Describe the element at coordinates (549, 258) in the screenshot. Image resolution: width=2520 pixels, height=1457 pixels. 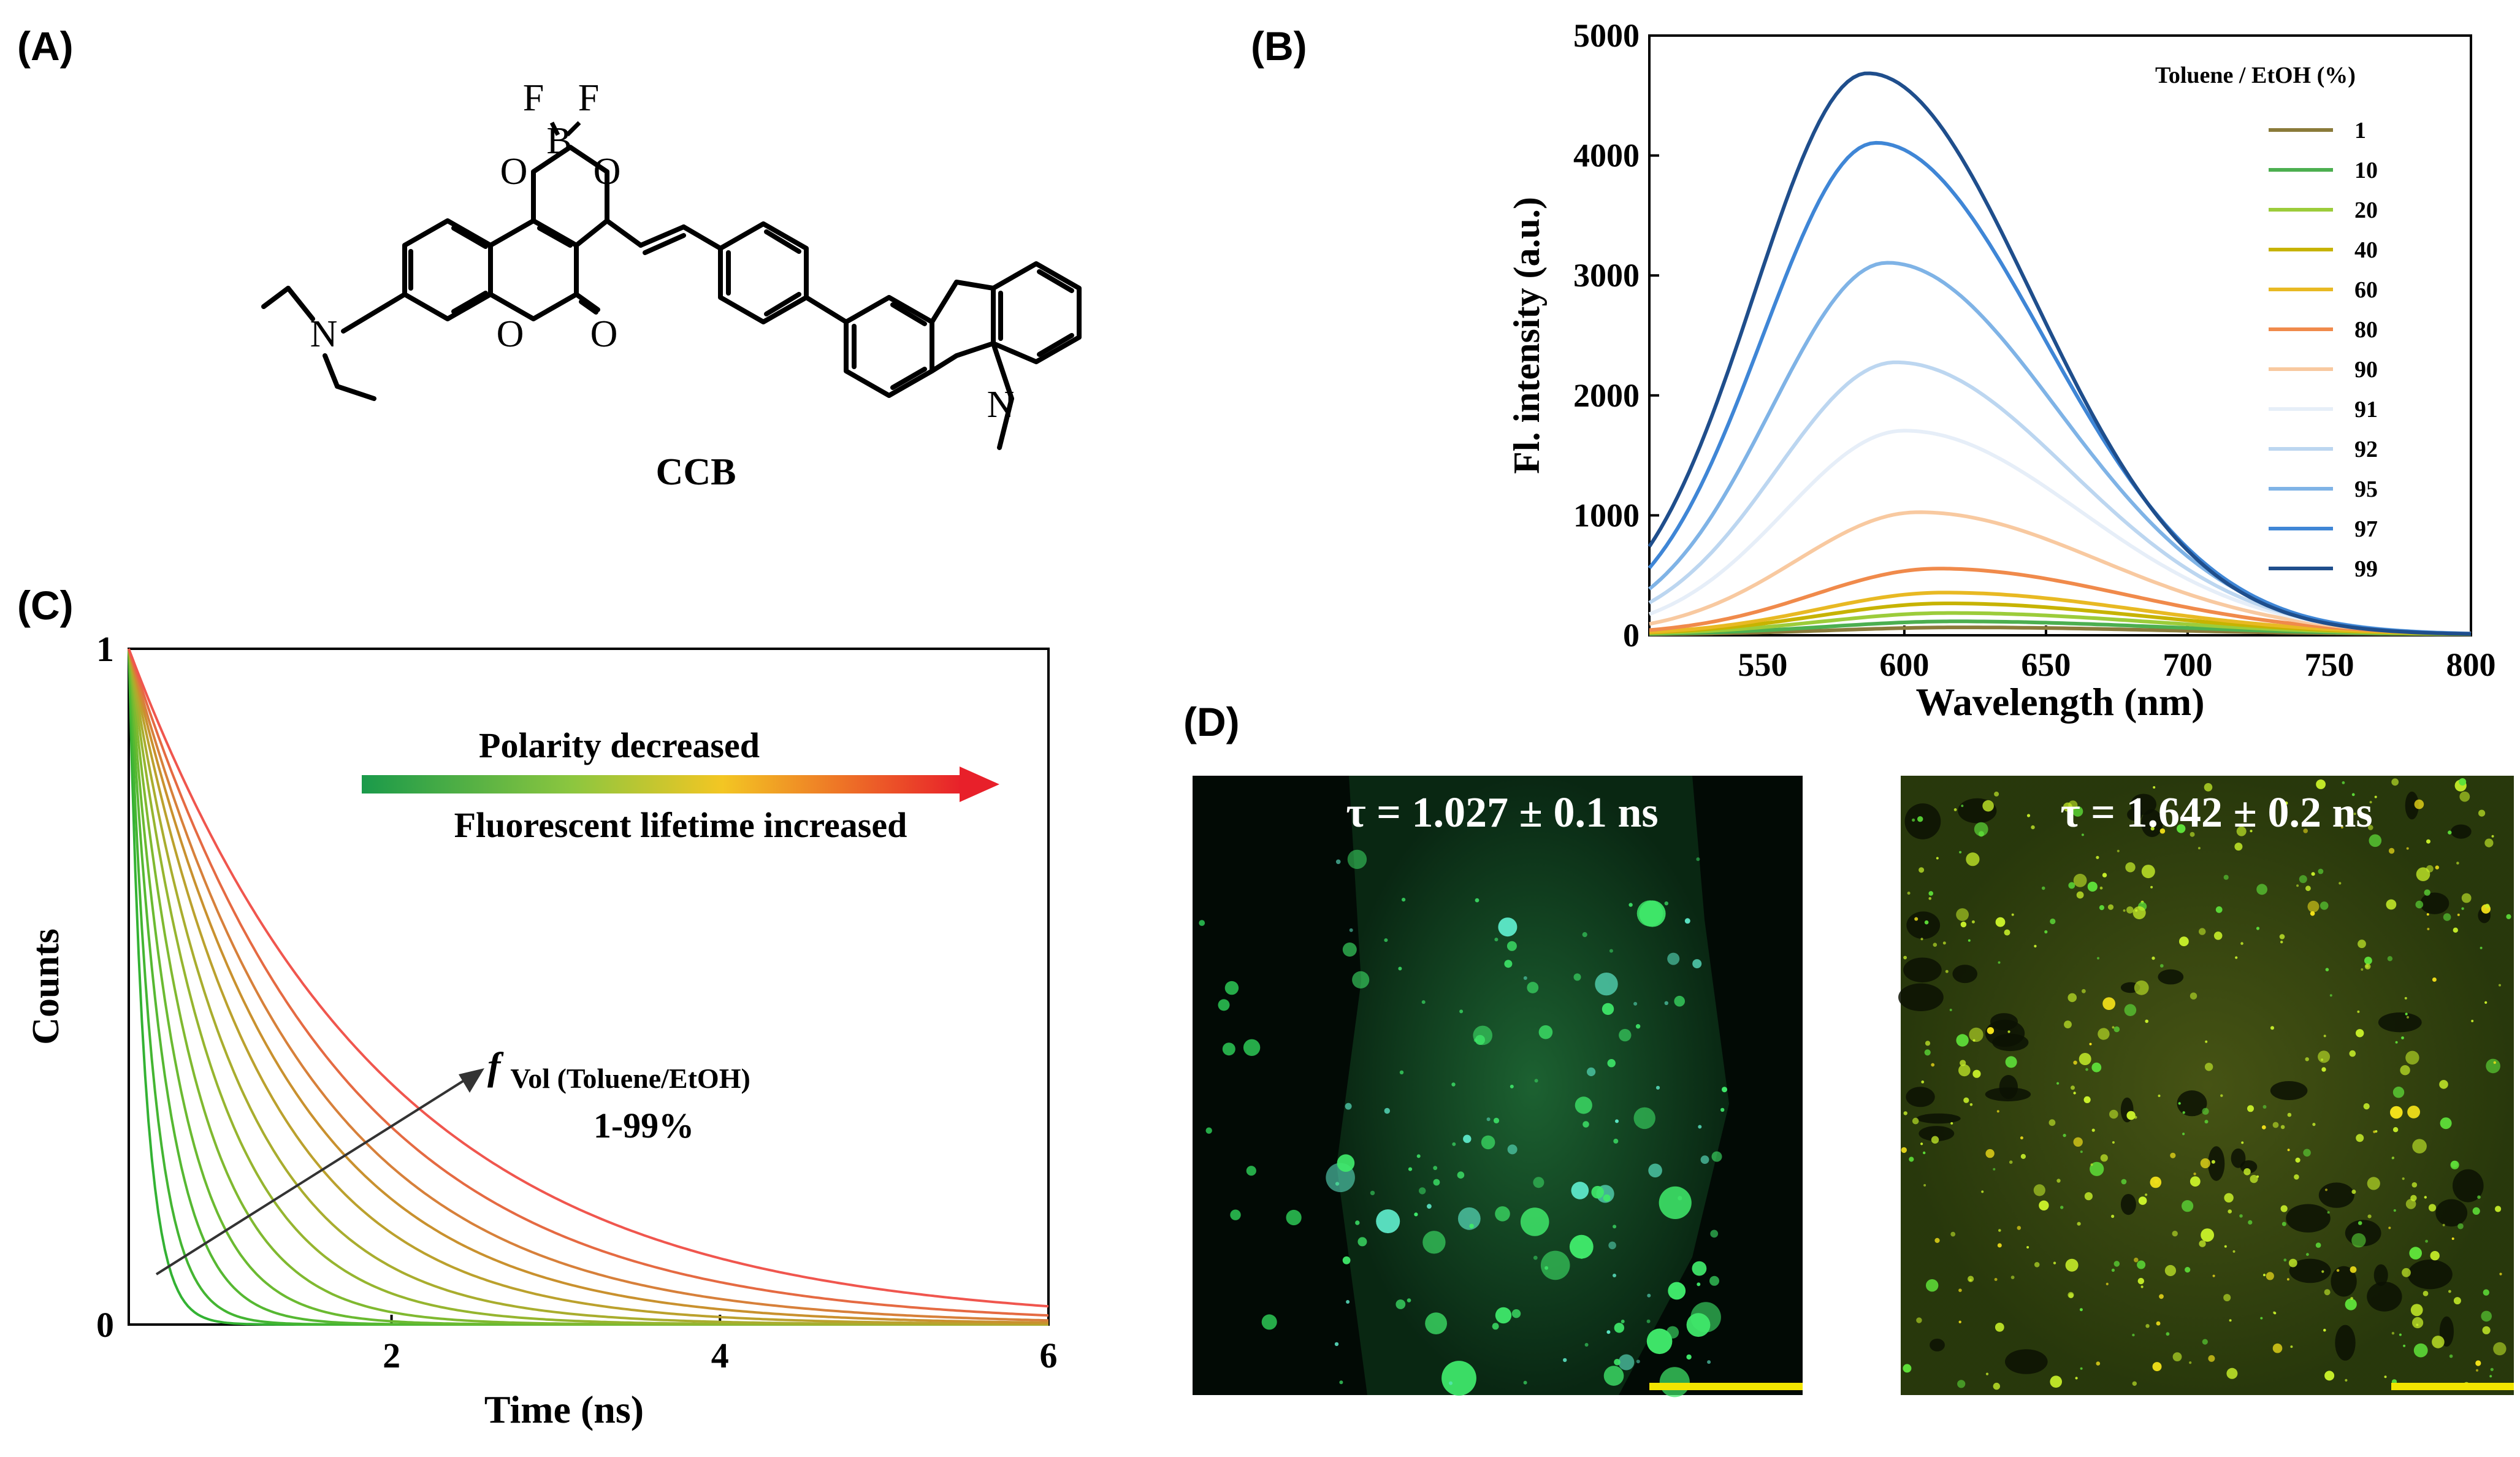
I see `panel-a: (A)` at that location.